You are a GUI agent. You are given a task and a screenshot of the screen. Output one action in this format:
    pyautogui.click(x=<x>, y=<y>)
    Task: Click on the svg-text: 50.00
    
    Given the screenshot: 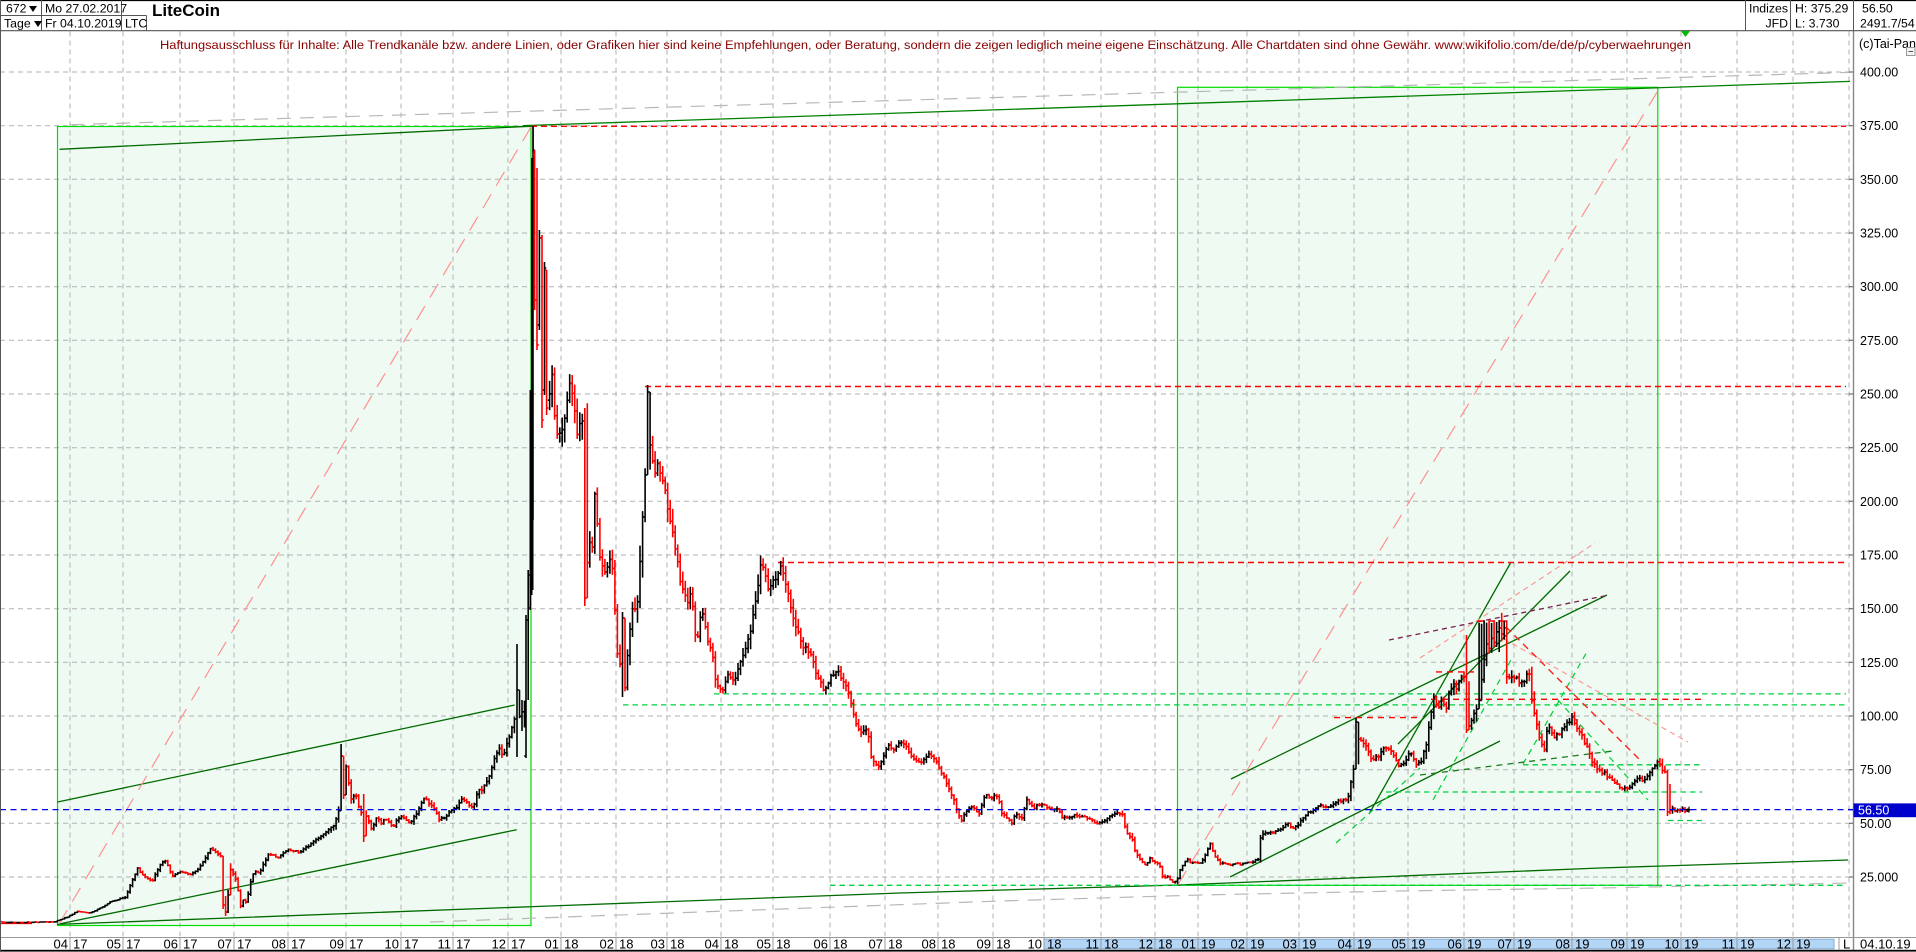 What is the action you would take?
    pyautogui.click(x=1875, y=824)
    